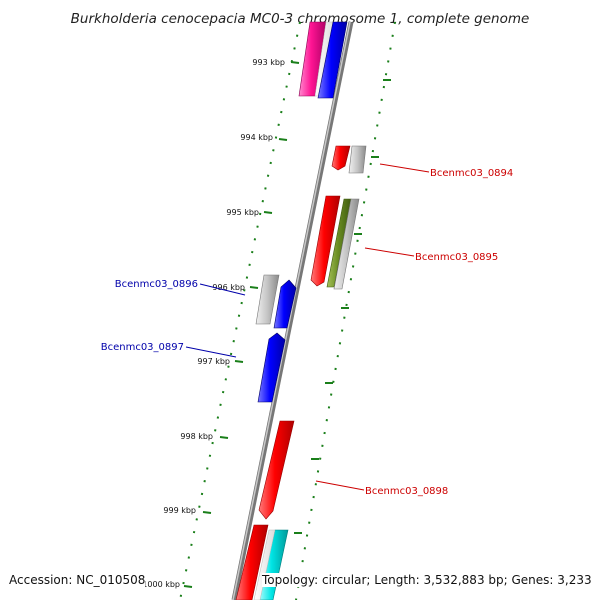  I want to click on tick-label: 999 kbp, so click(179, 510).